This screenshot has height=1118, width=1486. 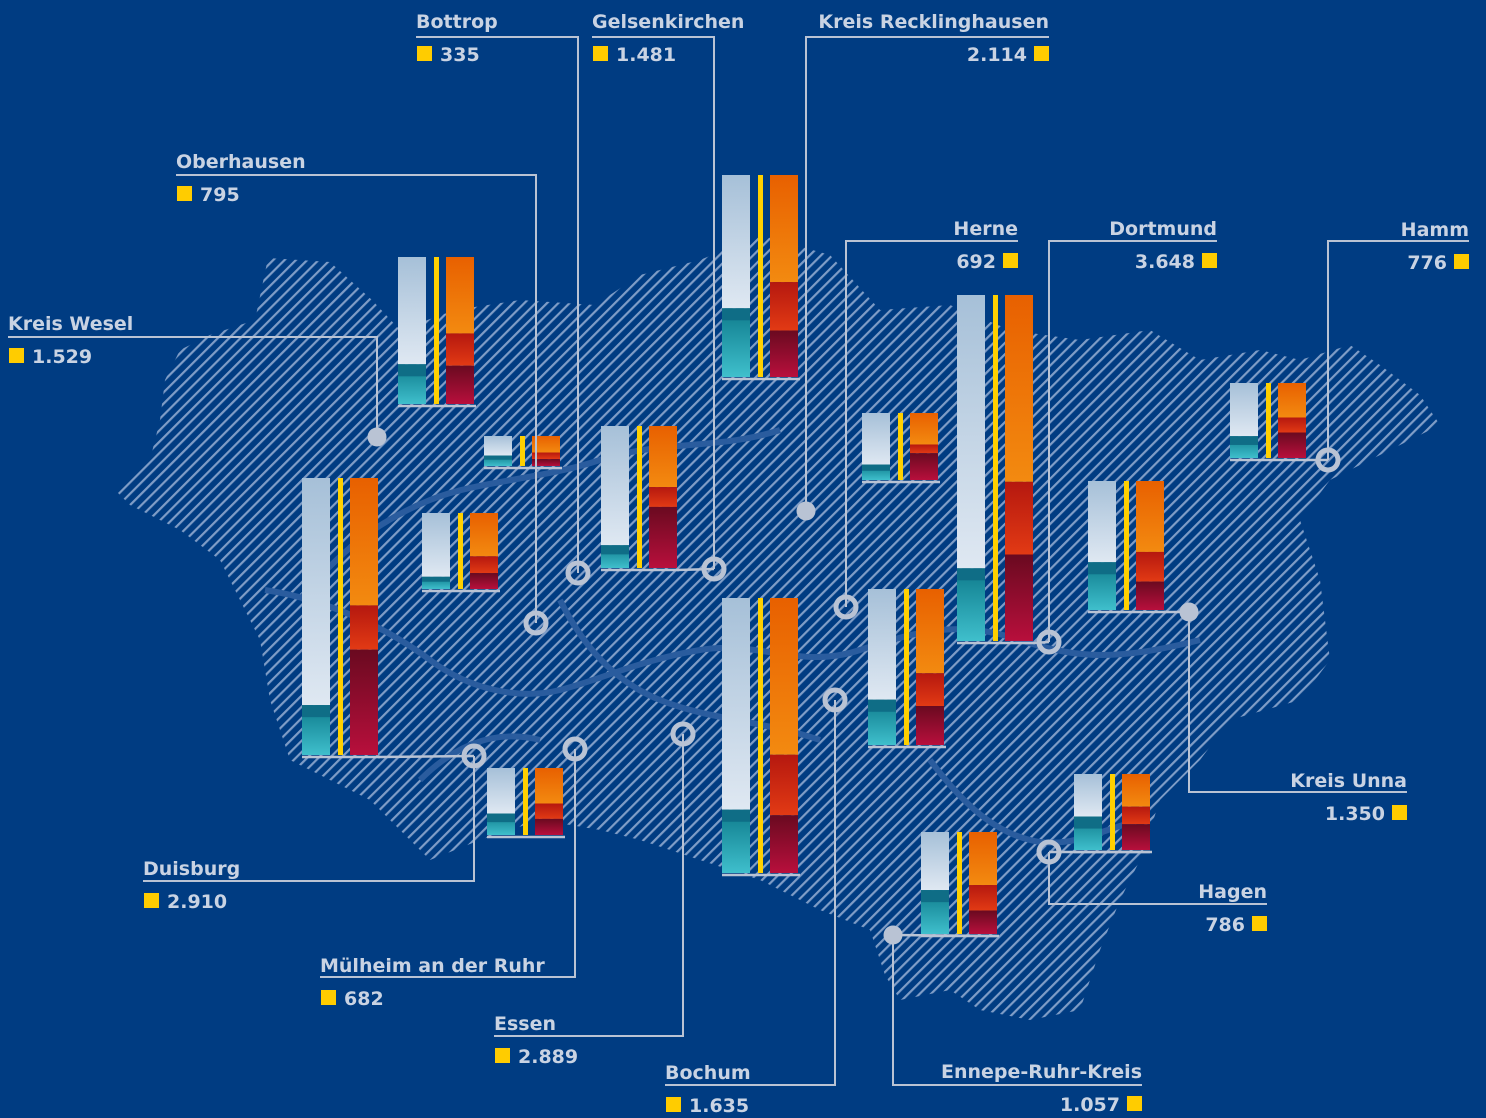 I want to click on district-name: Gelsenkirchen, so click(x=668, y=22).